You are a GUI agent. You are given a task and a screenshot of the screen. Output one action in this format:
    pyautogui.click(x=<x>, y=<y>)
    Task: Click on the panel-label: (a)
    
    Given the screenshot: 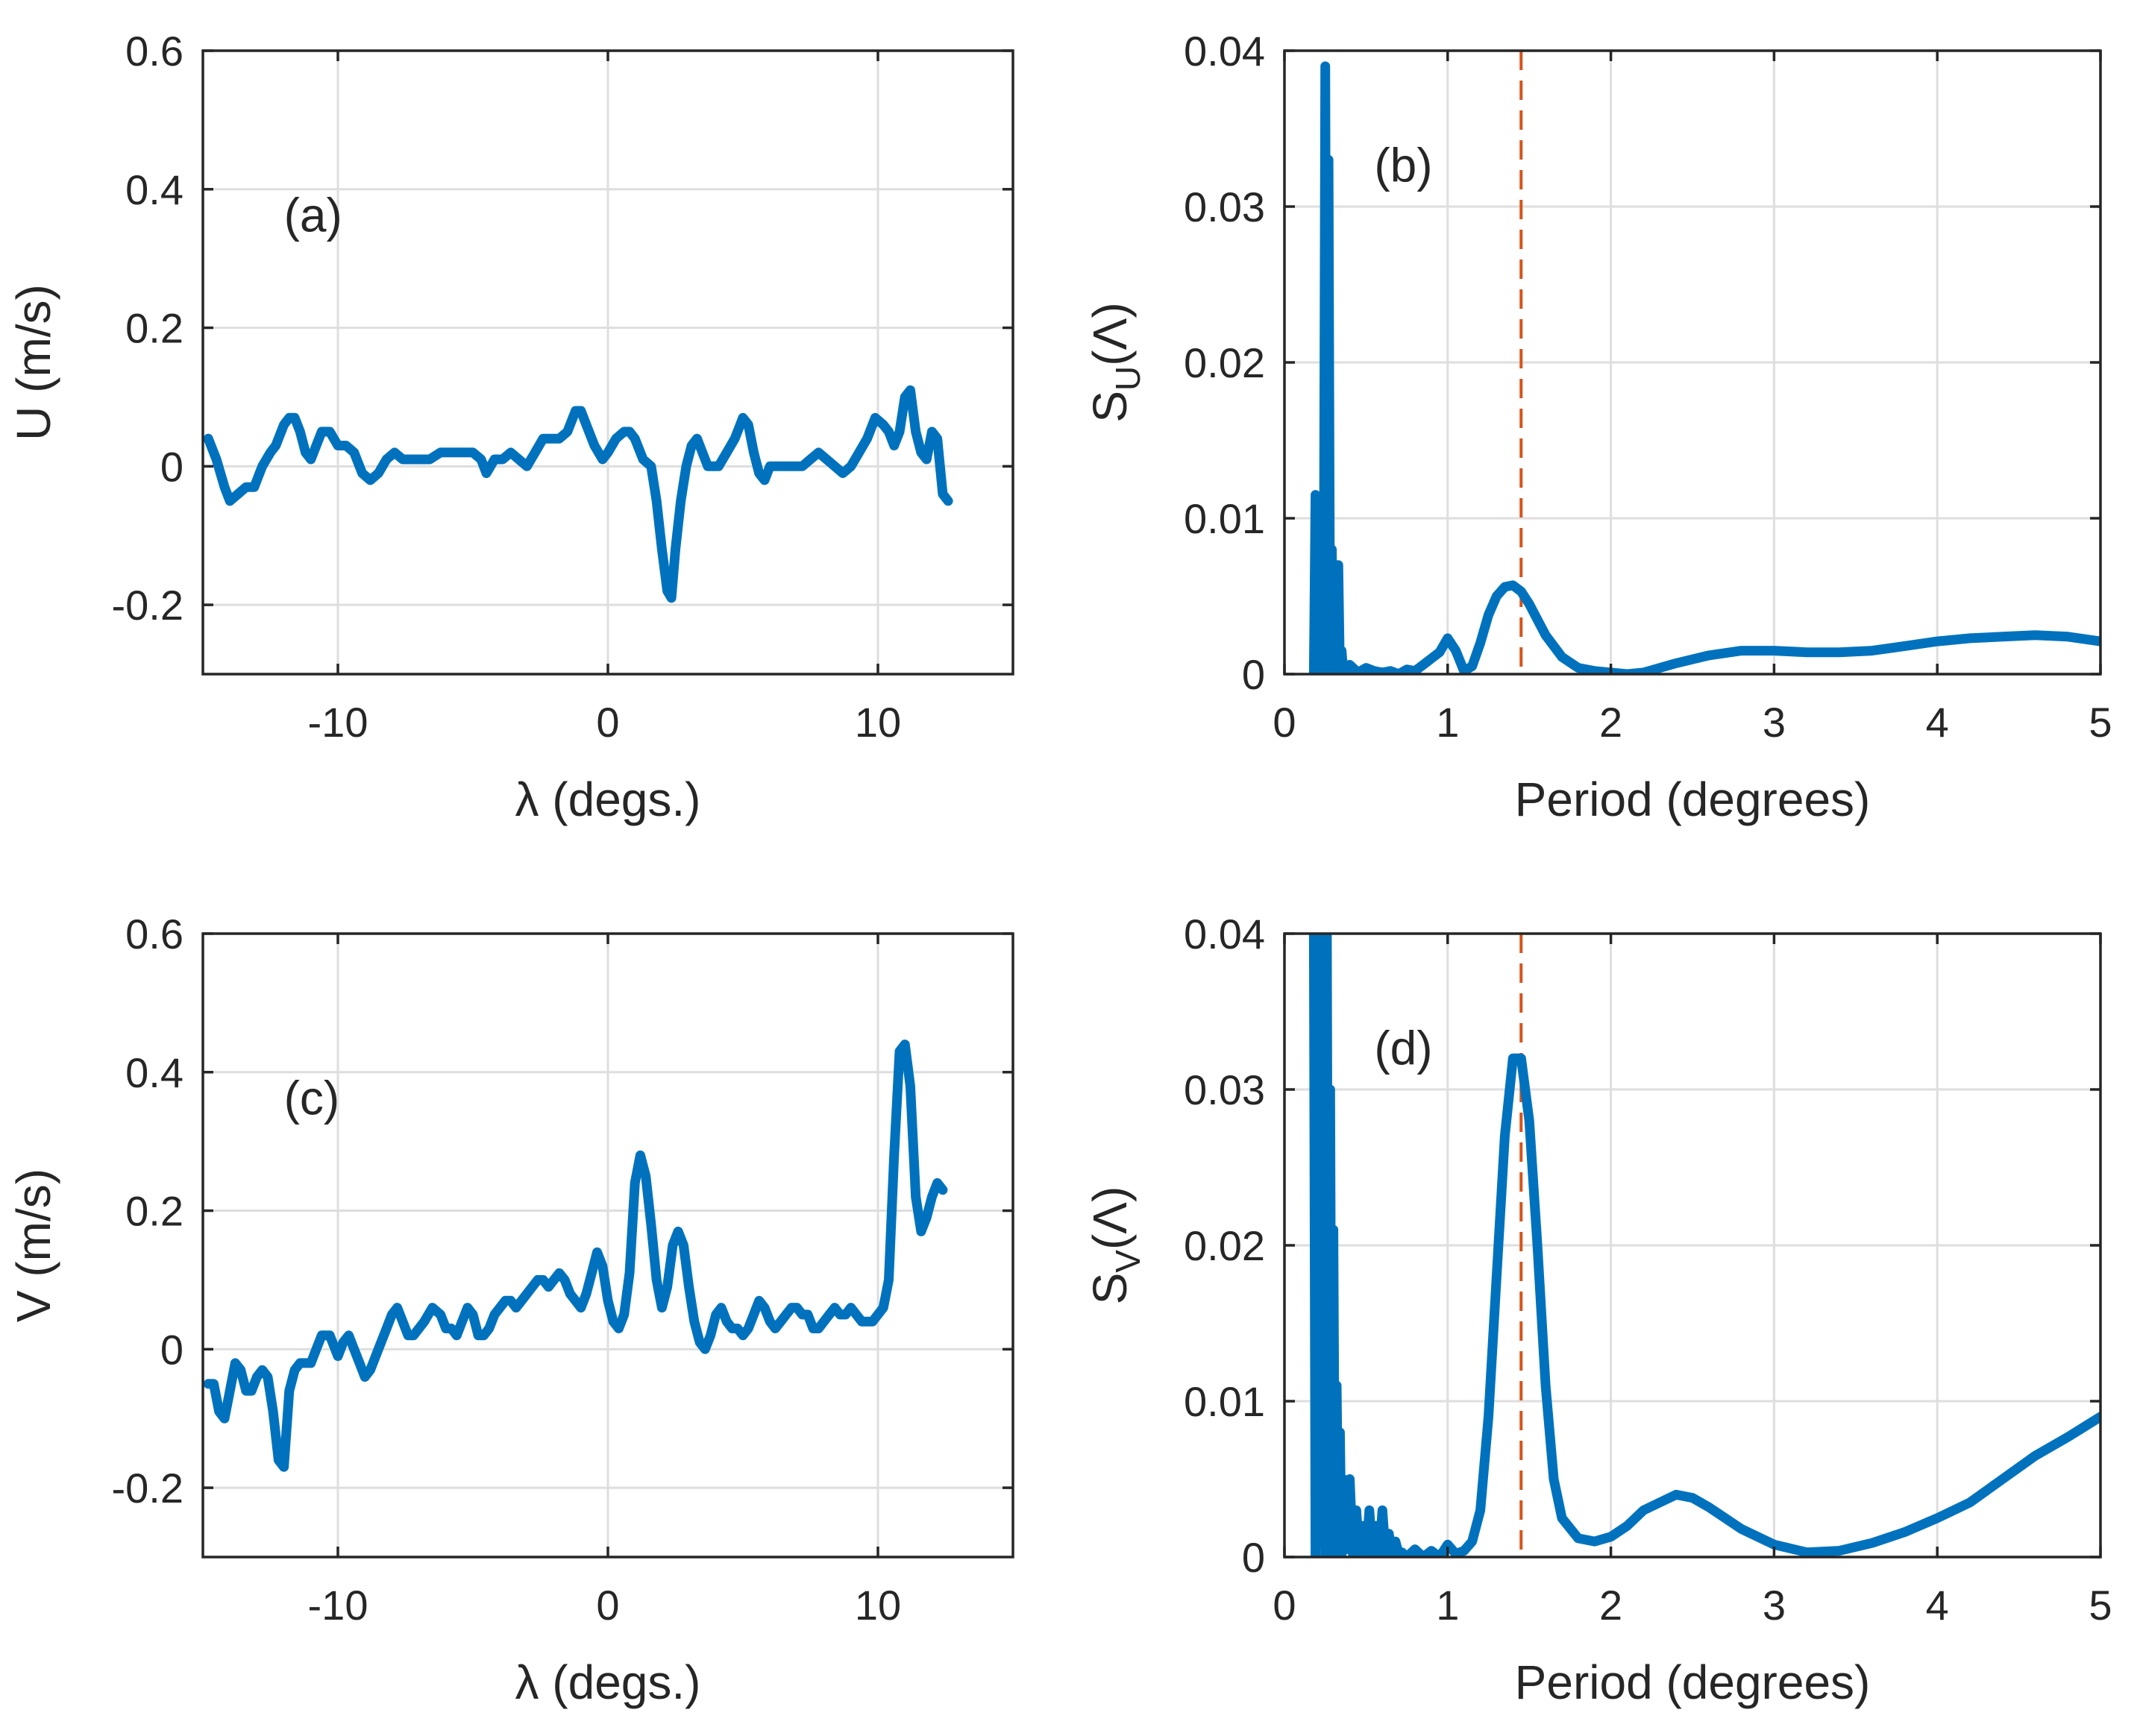 What is the action you would take?
    pyautogui.click(x=313, y=215)
    